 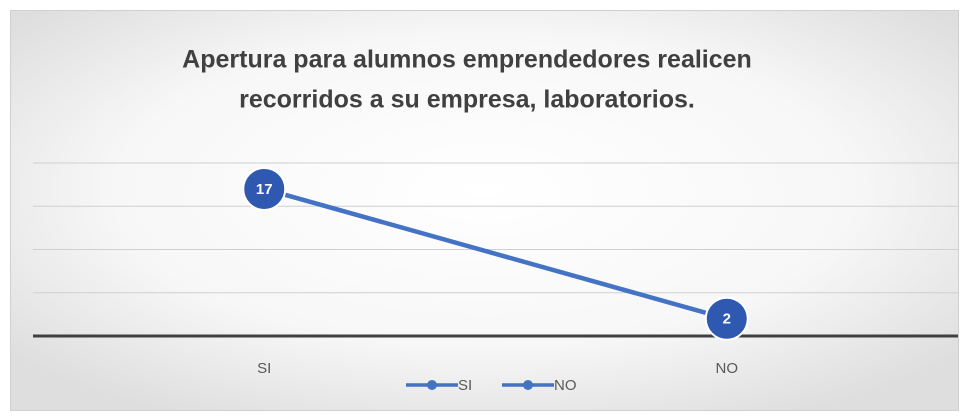 What do you see at coordinates (565, 385) in the screenshot?
I see `legend-label: NO` at bounding box center [565, 385].